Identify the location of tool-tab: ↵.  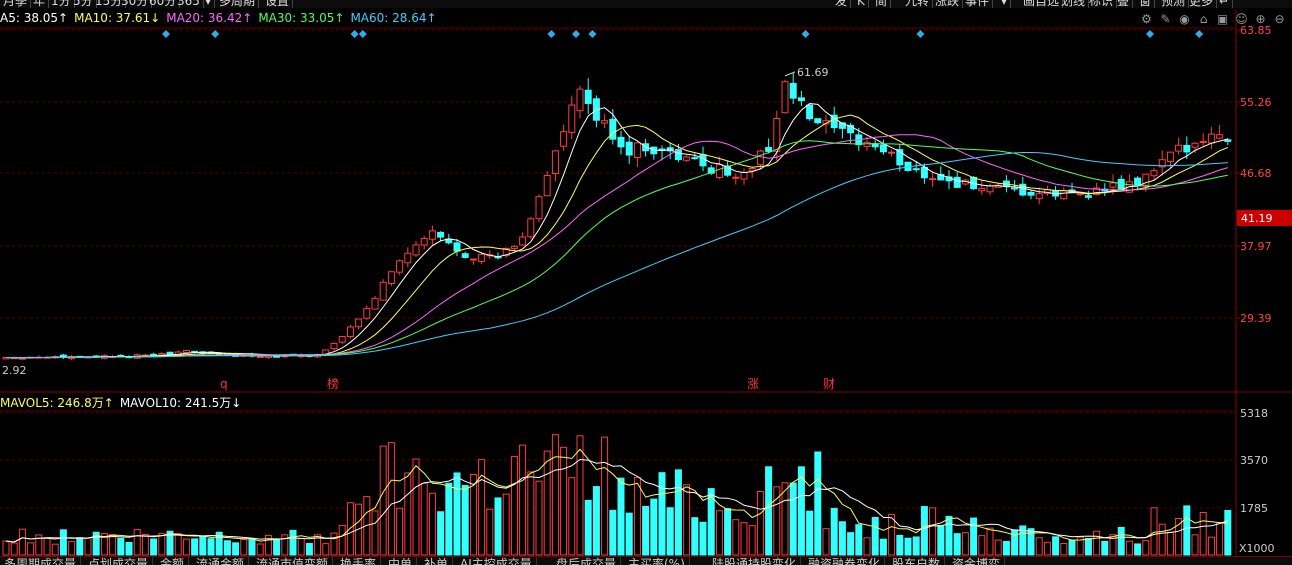
(1225, 4).